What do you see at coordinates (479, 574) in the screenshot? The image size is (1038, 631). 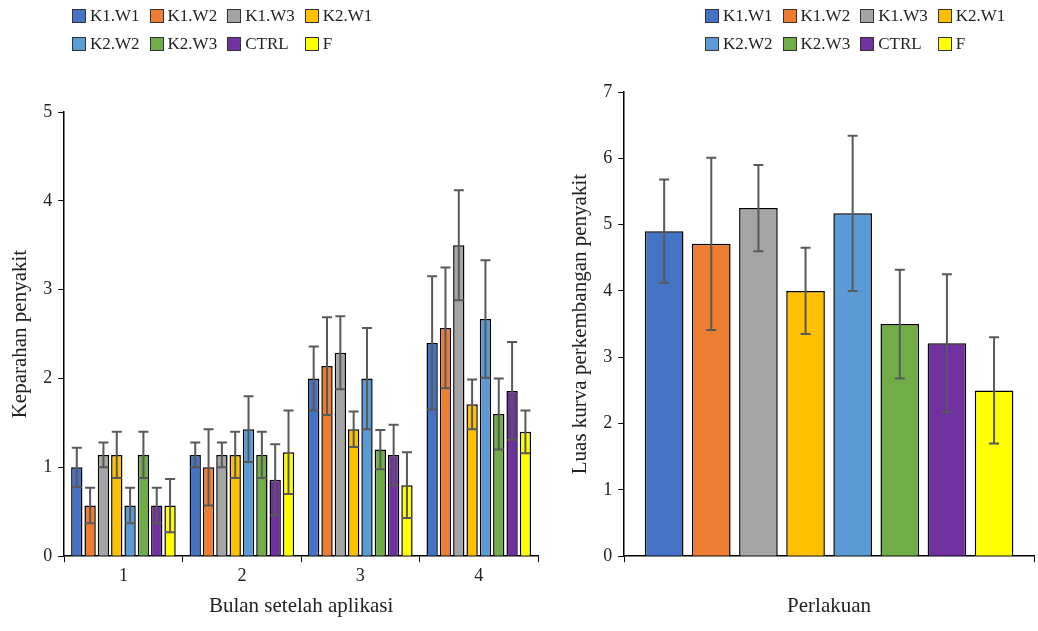 I see `x-tick-label: 4` at bounding box center [479, 574].